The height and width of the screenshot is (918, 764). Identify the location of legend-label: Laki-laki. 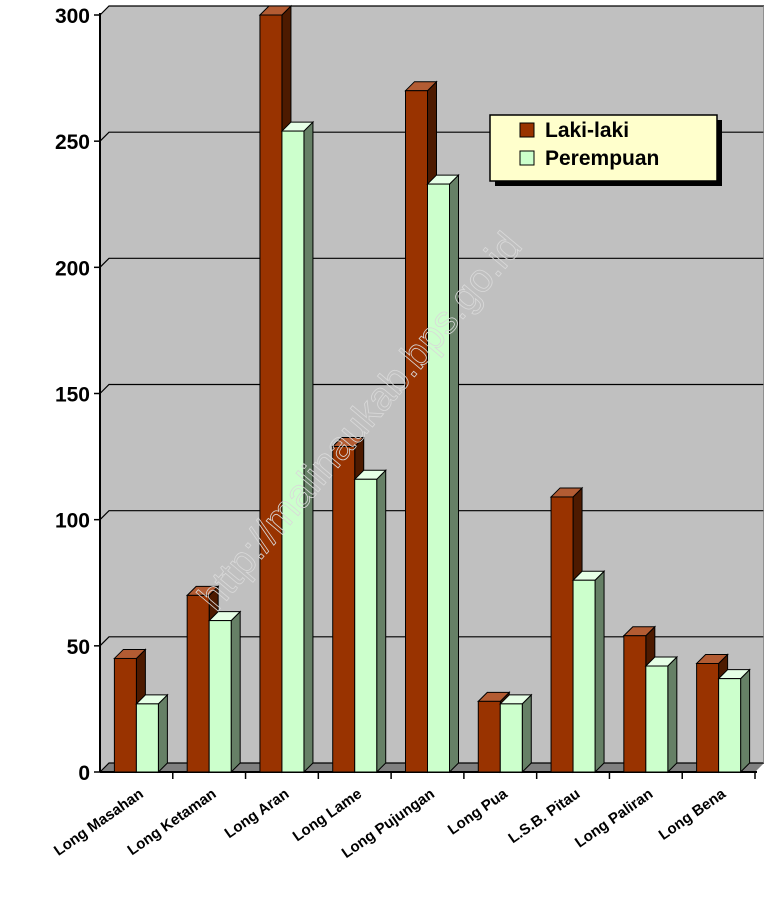
(587, 130).